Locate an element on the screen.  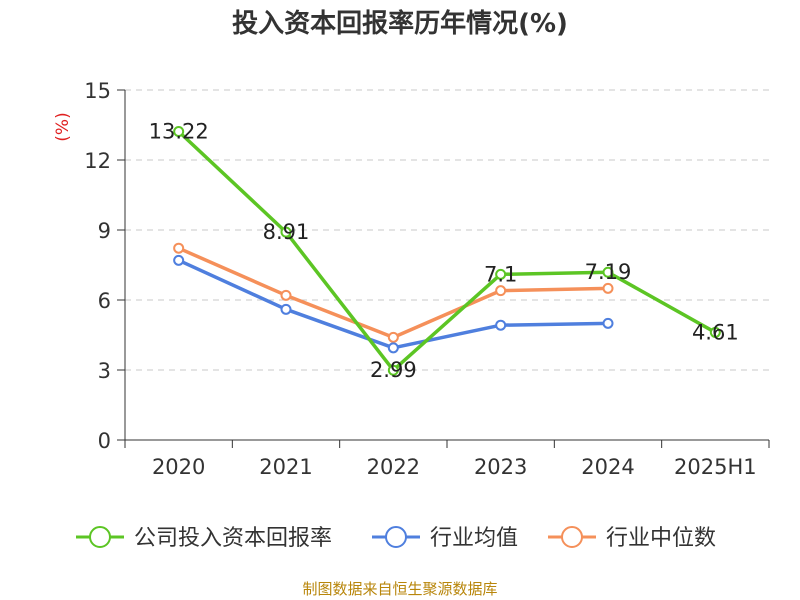
y-tick-label: 6 is located at coordinates (104, 301).